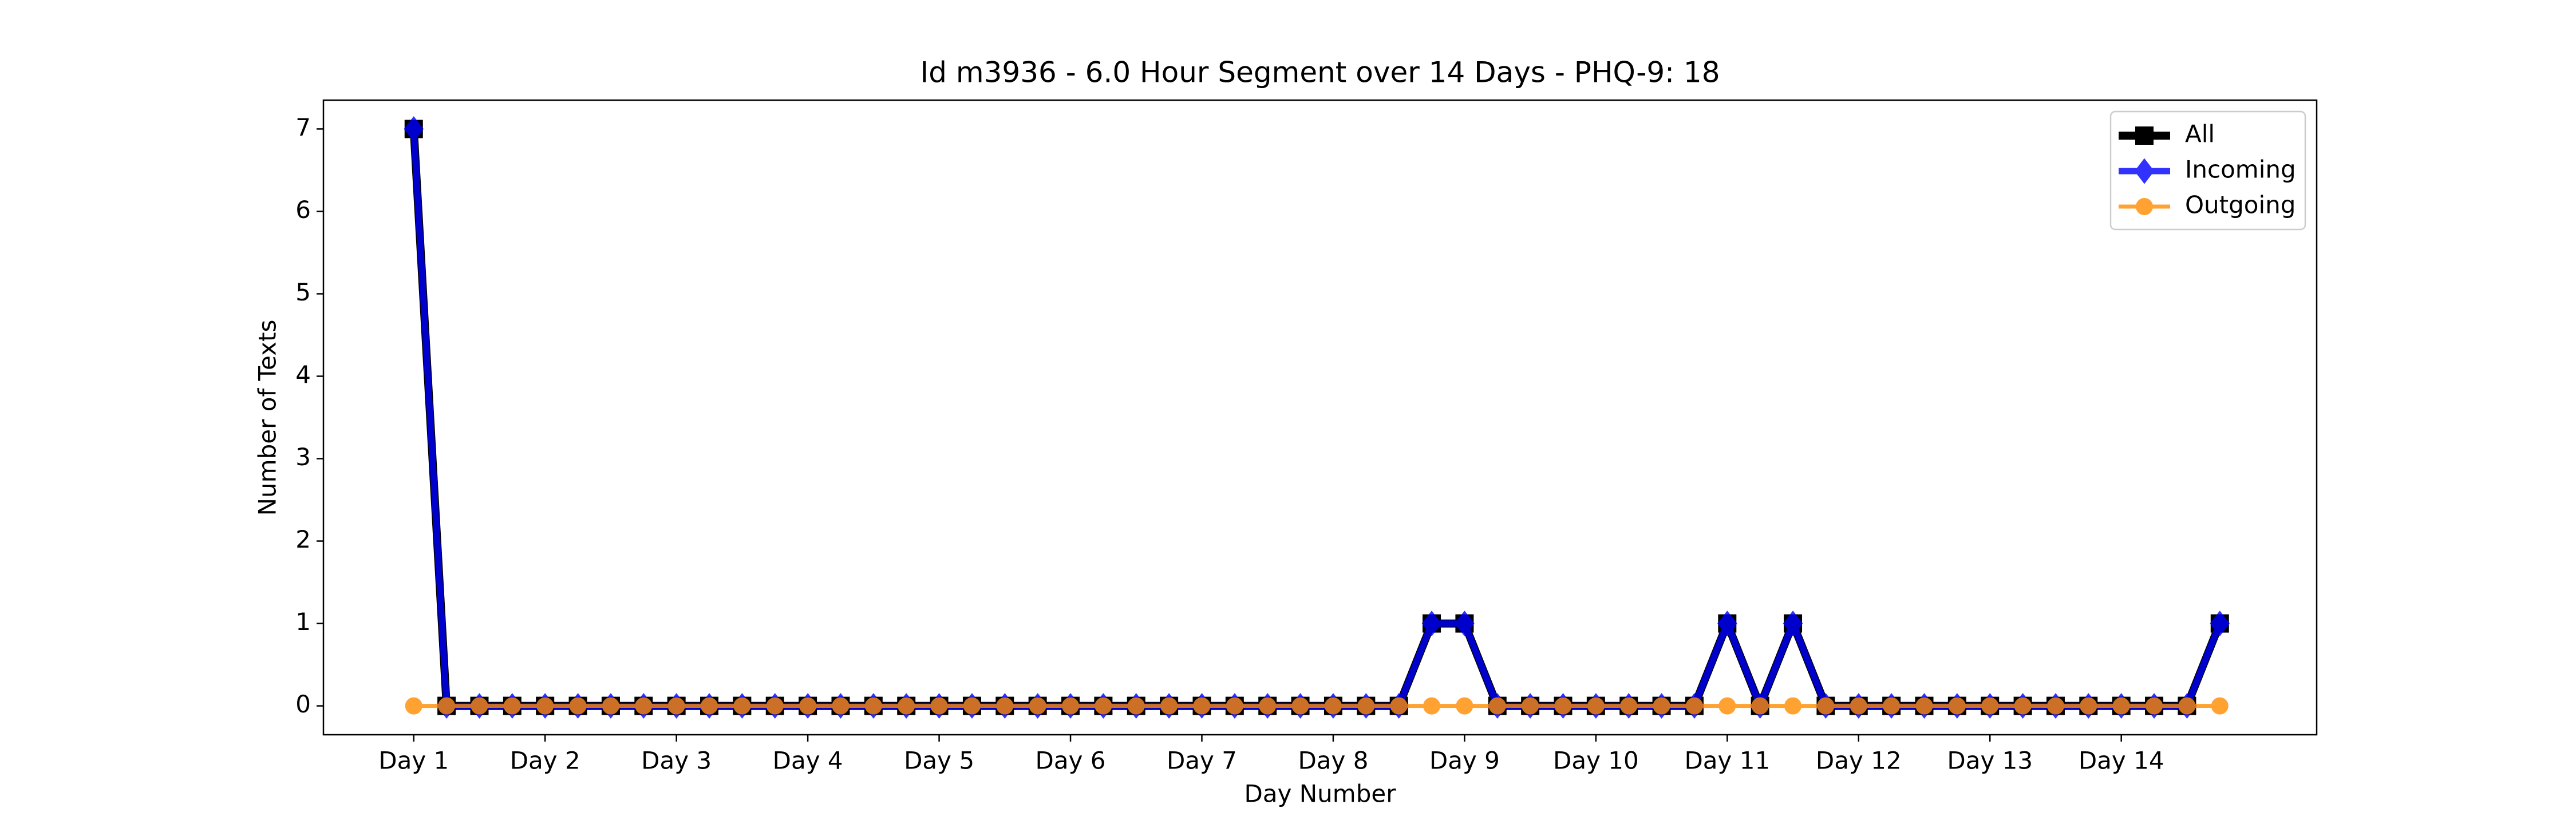  I want to click on x-tick-label: Day 1, so click(413, 761).